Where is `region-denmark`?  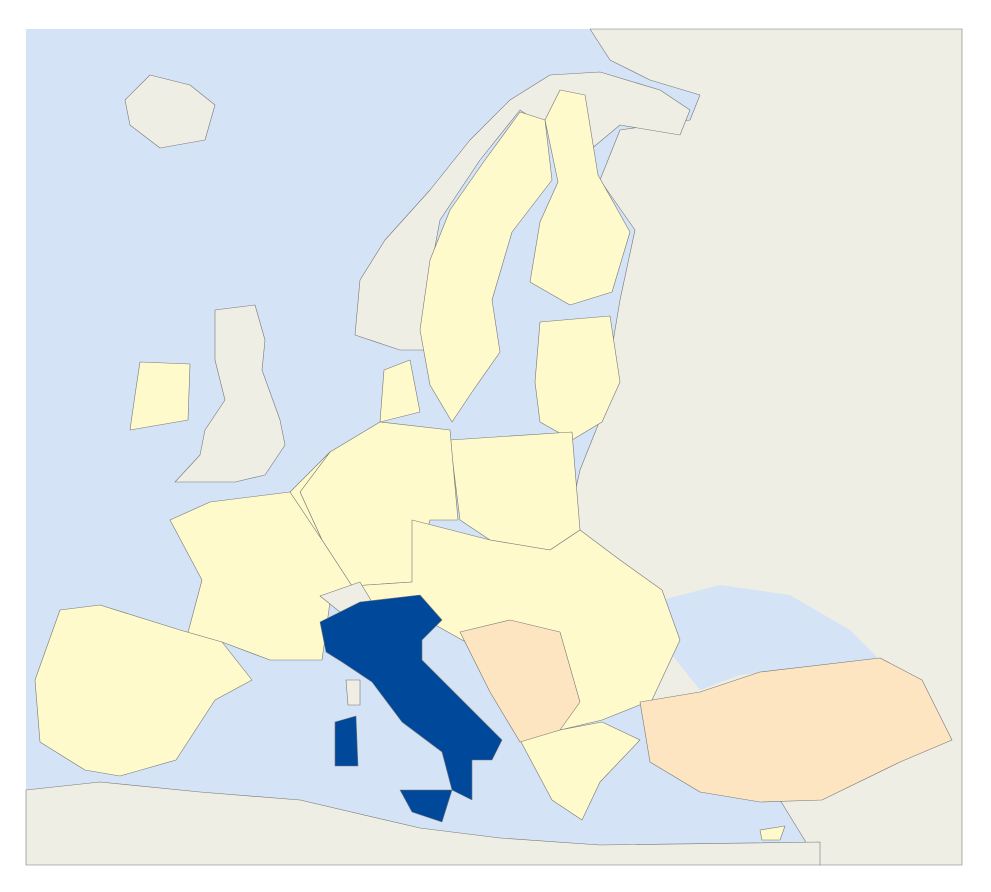
region-denmark is located at coordinates (400, 391).